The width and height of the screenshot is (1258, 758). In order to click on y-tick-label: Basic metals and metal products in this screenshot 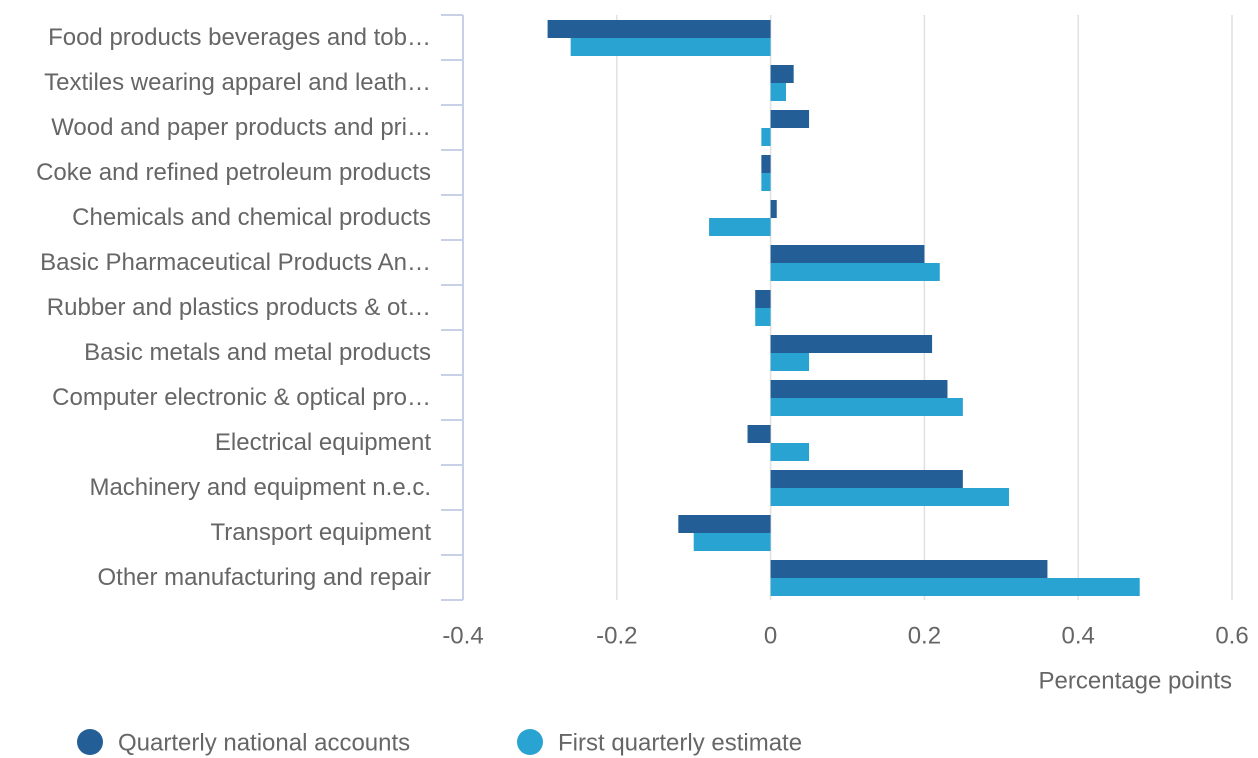, I will do `click(257, 352)`.